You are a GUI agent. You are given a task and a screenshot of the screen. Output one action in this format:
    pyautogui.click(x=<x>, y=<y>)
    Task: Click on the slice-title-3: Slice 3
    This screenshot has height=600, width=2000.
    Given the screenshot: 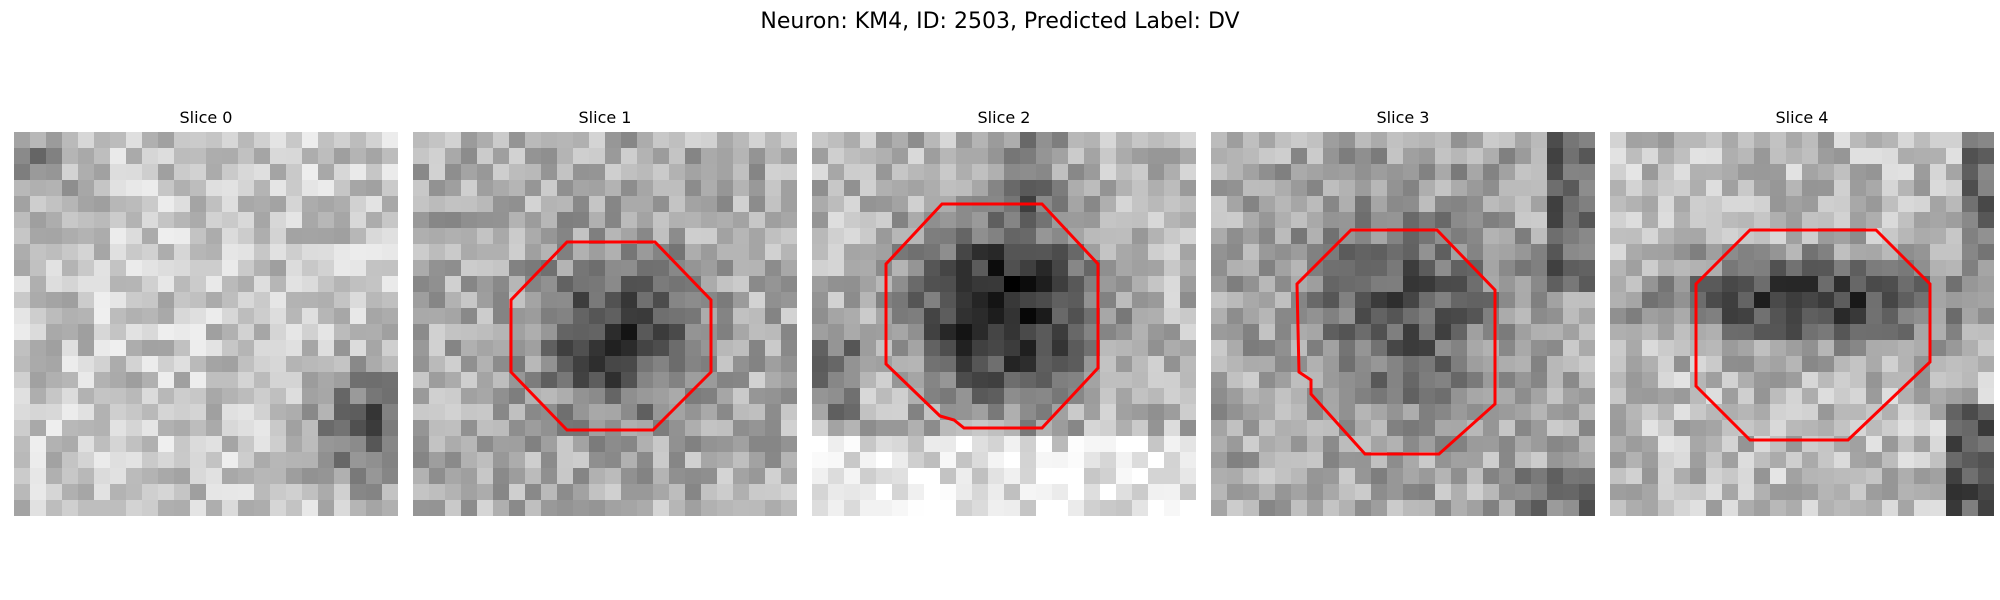 What is the action you would take?
    pyautogui.click(x=1403, y=117)
    